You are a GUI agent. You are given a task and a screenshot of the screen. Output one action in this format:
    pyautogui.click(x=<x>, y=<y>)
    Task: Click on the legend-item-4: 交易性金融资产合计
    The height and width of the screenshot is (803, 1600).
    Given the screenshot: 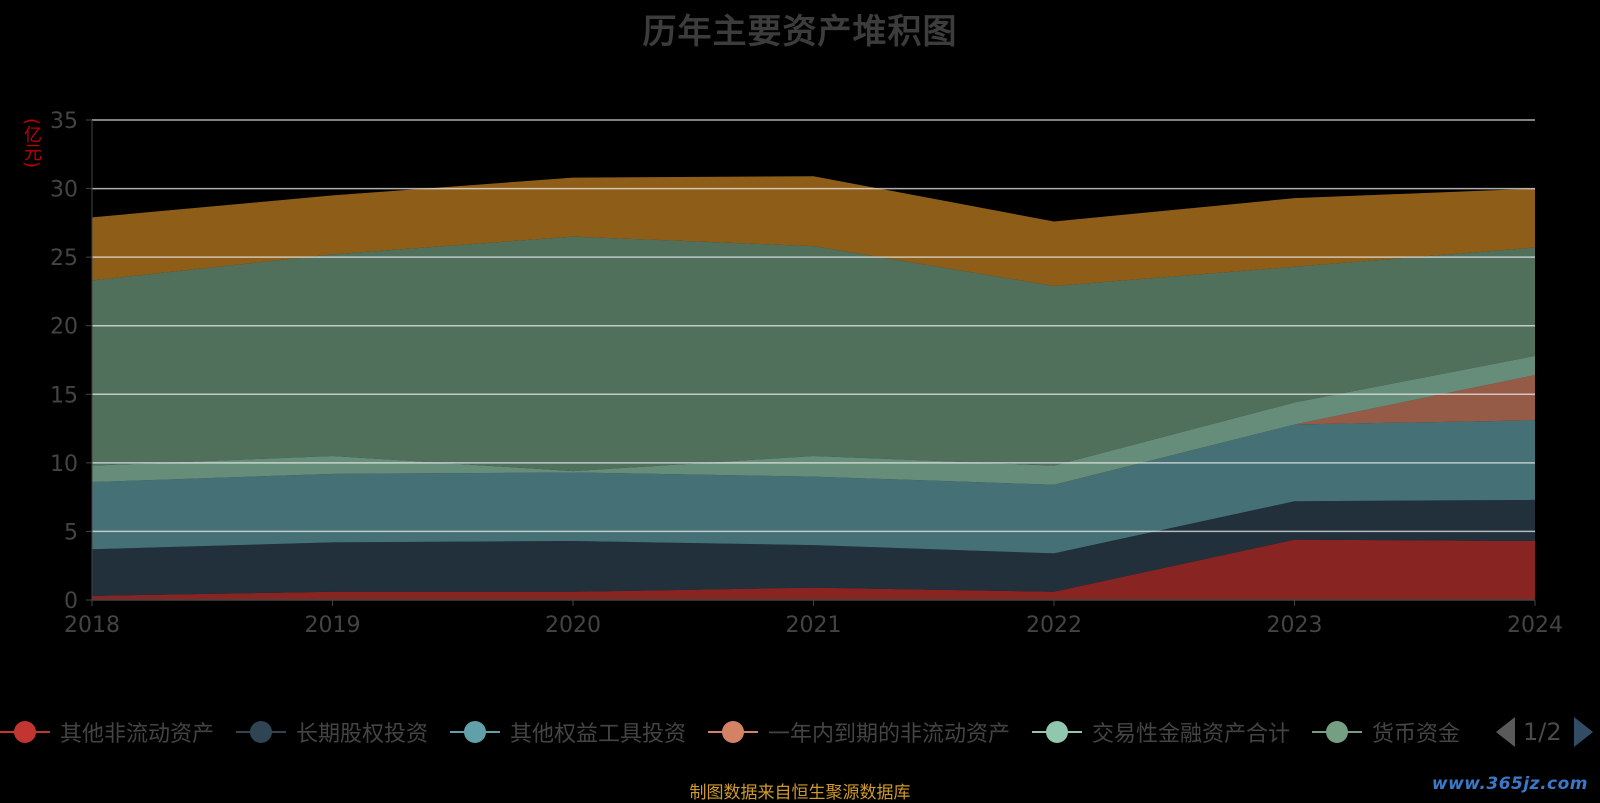 What is the action you would take?
    pyautogui.click(x=1161, y=732)
    